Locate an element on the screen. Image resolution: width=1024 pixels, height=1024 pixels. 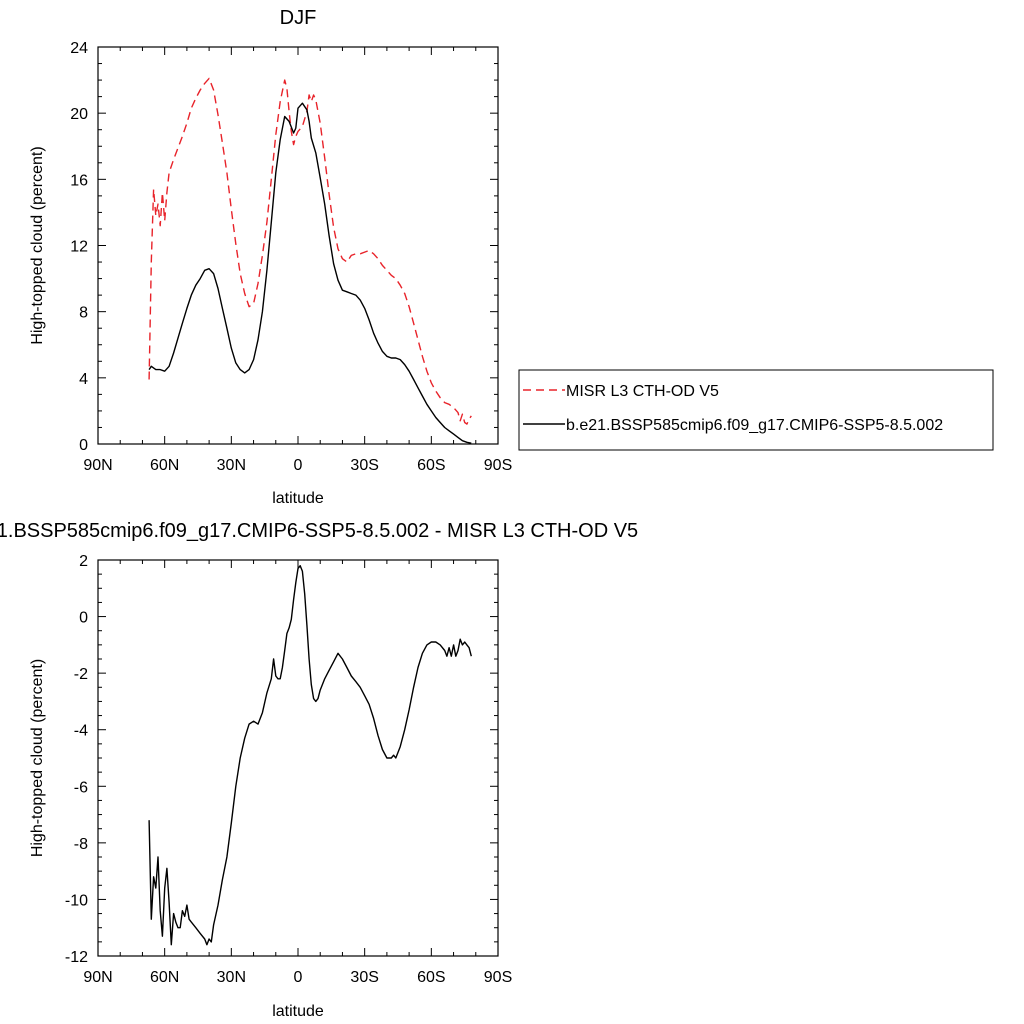
y-tick-label: -6 is located at coordinates (81, 787).